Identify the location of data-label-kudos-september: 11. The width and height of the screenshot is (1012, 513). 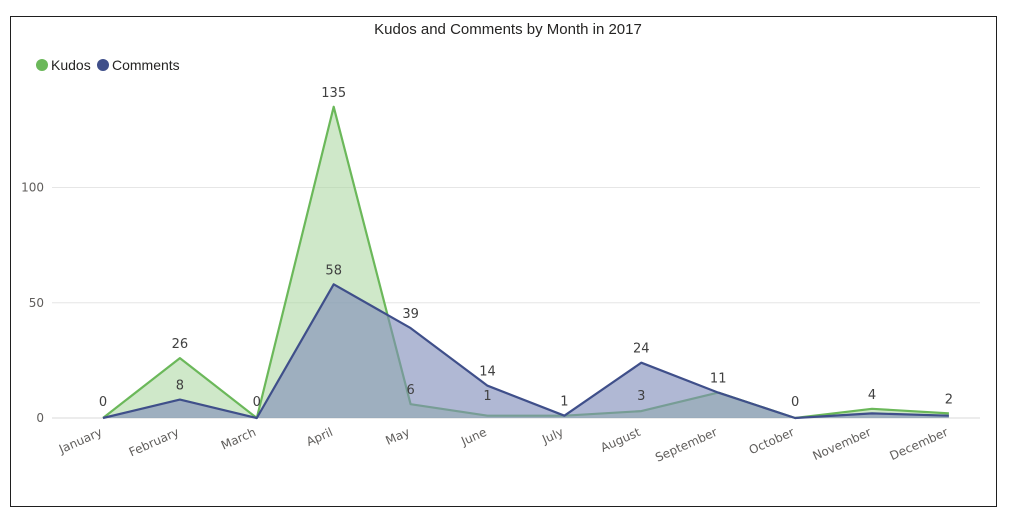
(718, 379).